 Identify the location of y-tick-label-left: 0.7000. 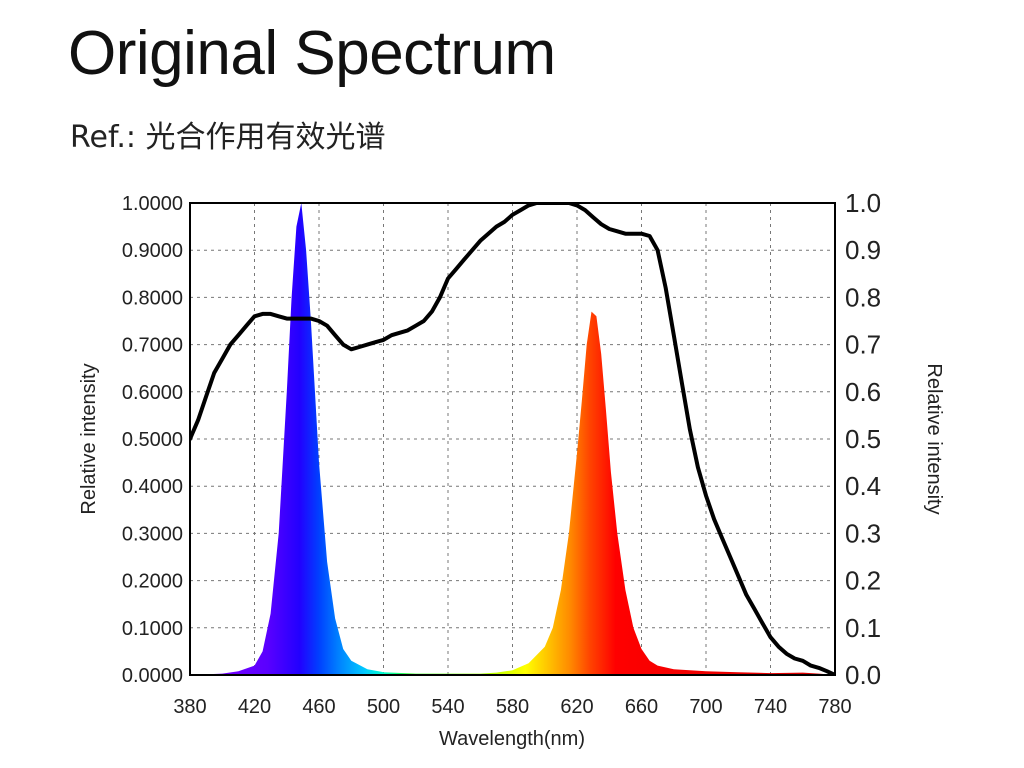
(152, 346).